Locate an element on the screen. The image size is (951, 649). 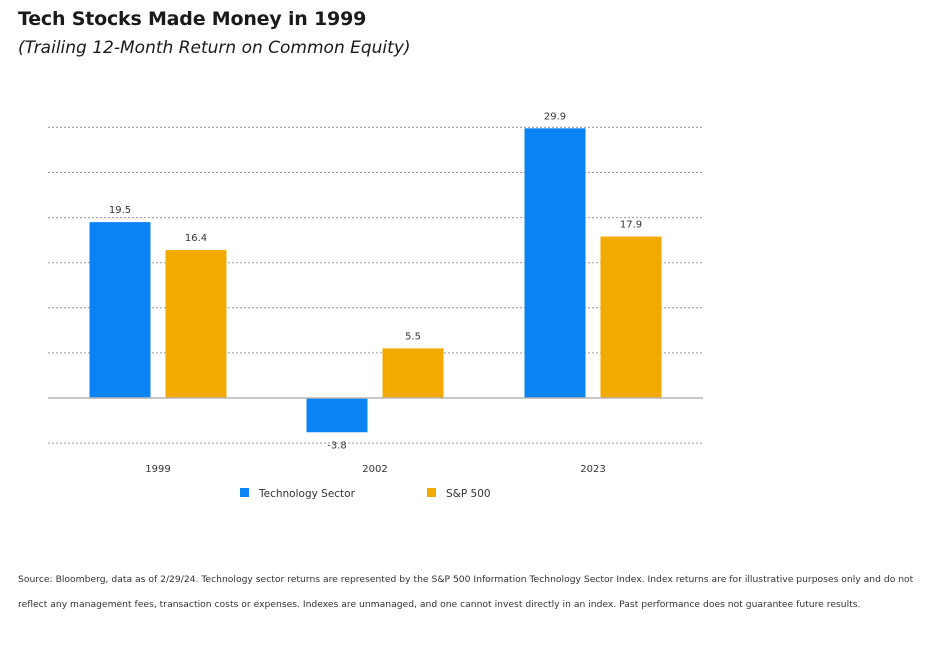
legend-swatch-technology is located at coordinates (244, 492).